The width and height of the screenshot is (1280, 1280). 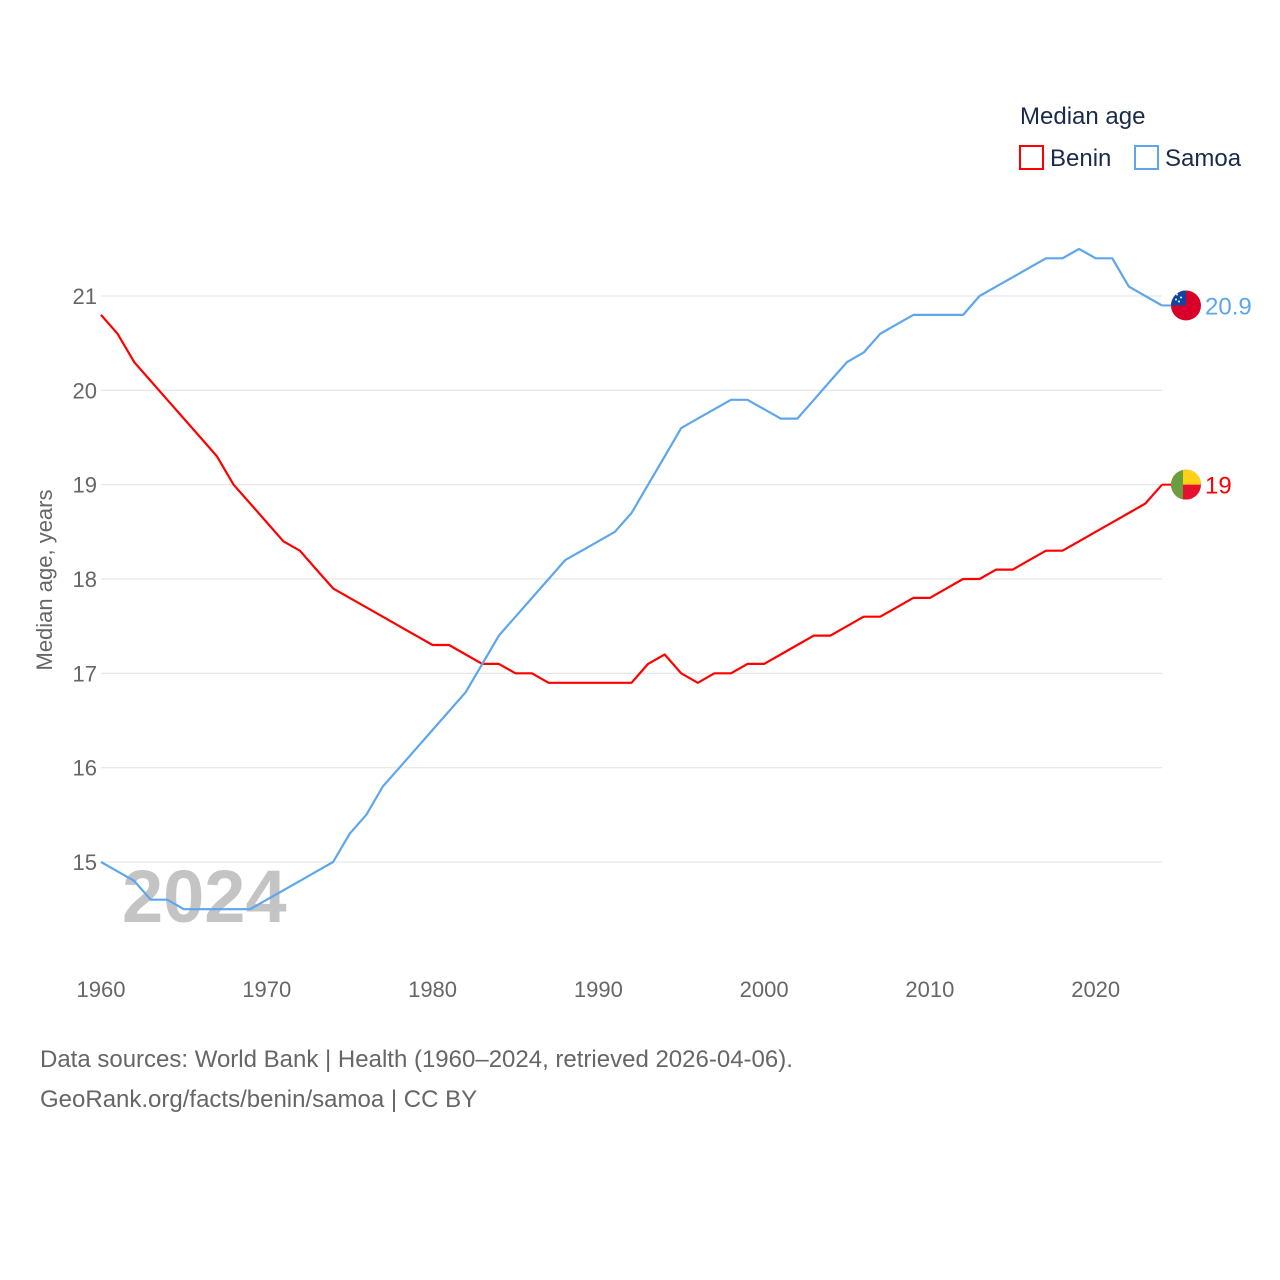 I want to click on end-value-label-benin: 19, so click(x=1218, y=486).